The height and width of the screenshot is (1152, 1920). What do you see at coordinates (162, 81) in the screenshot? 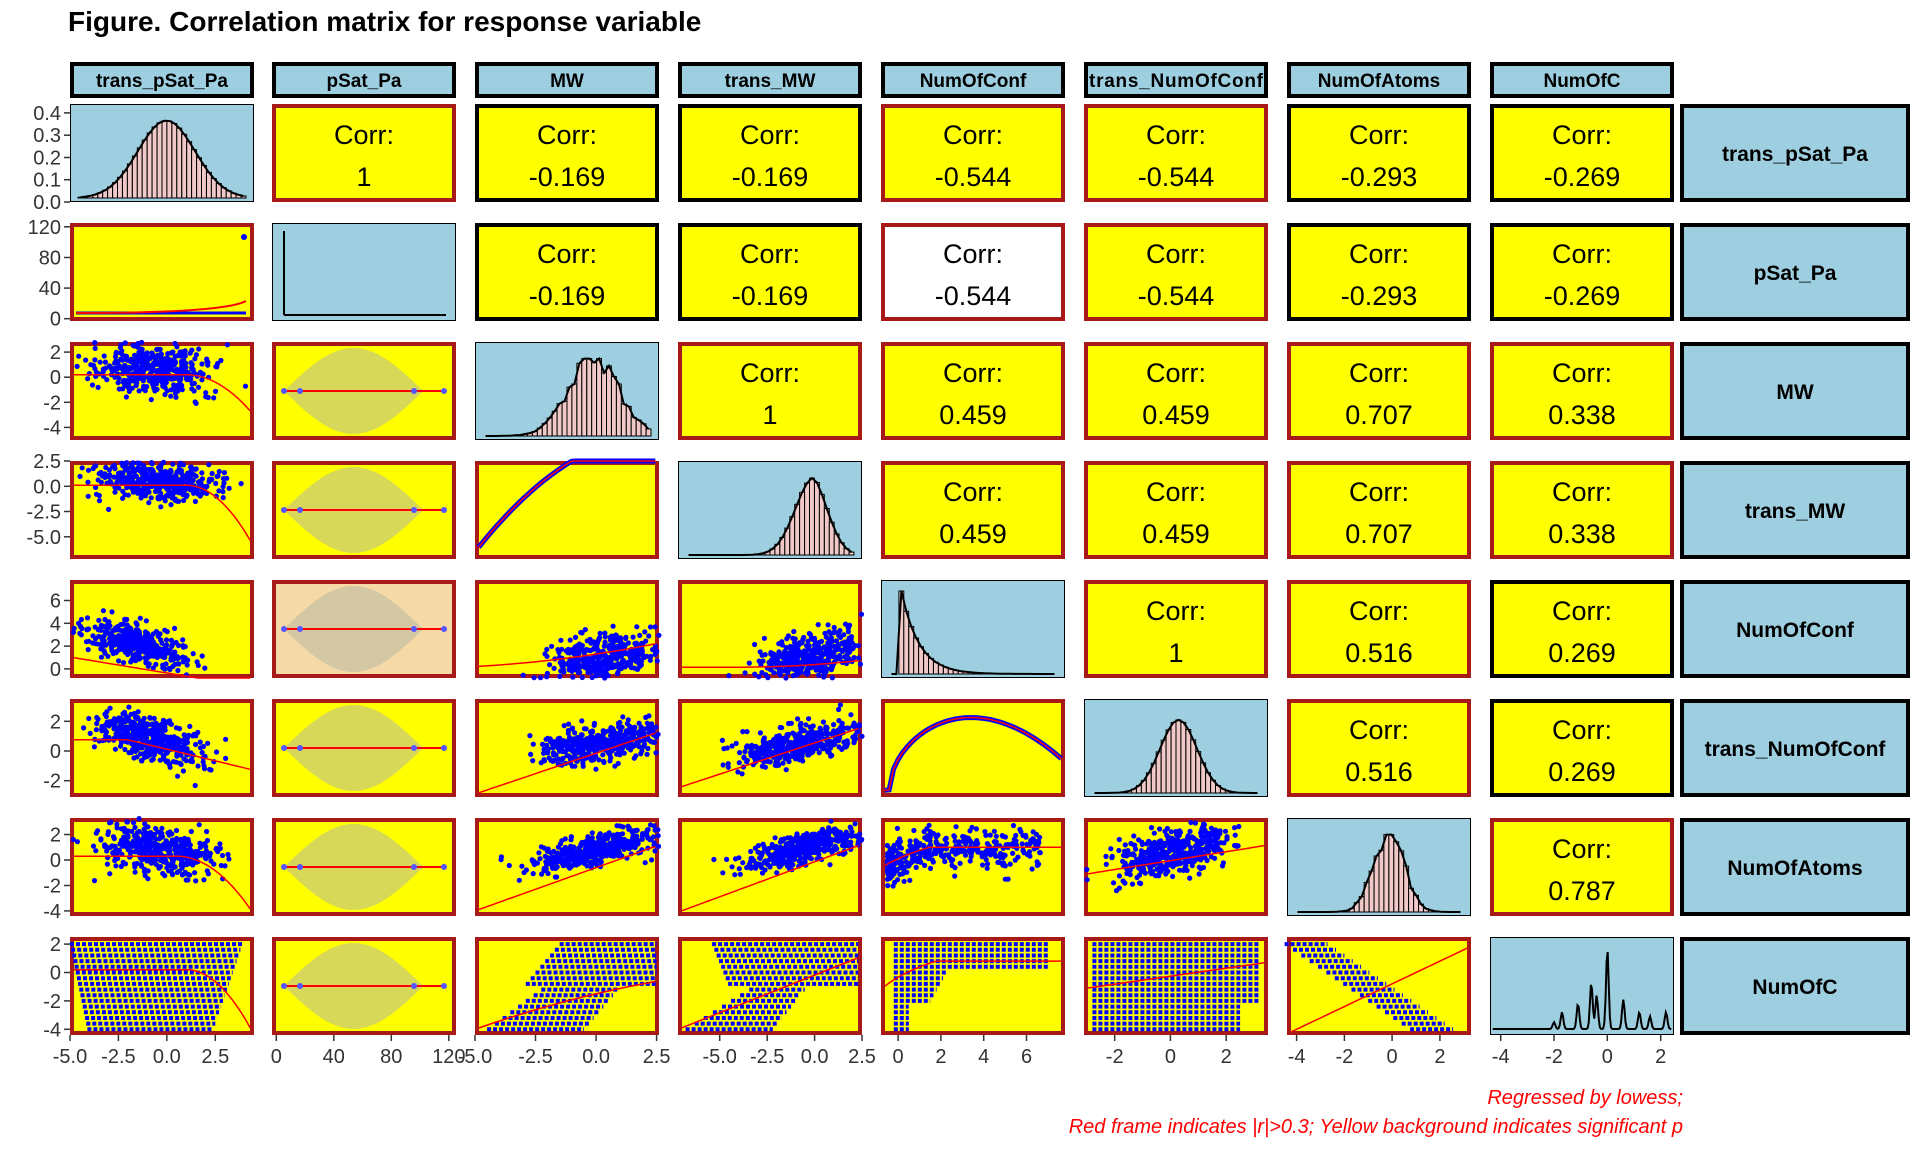
I see `column-label-trans_pSat_Pa: trans_pSat_Pa` at bounding box center [162, 81].